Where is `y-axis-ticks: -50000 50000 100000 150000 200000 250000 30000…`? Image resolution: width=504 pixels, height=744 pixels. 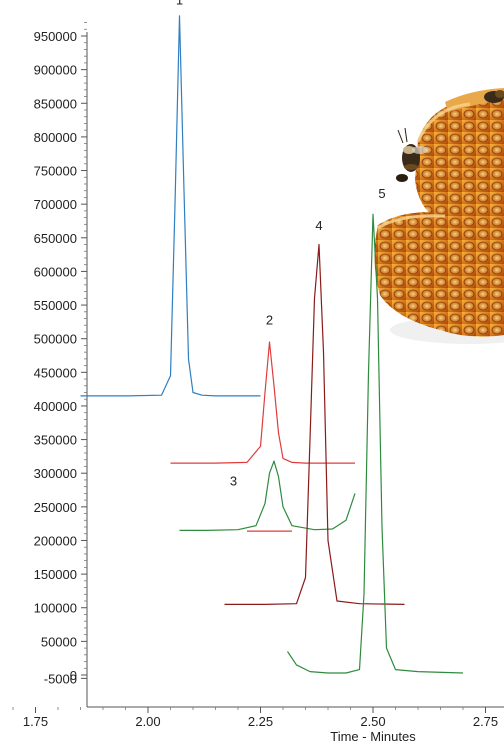
y-axis-ticks: -50000 50000 100000 150000 200000 250000 30000… is located at coordinates (60, 354).